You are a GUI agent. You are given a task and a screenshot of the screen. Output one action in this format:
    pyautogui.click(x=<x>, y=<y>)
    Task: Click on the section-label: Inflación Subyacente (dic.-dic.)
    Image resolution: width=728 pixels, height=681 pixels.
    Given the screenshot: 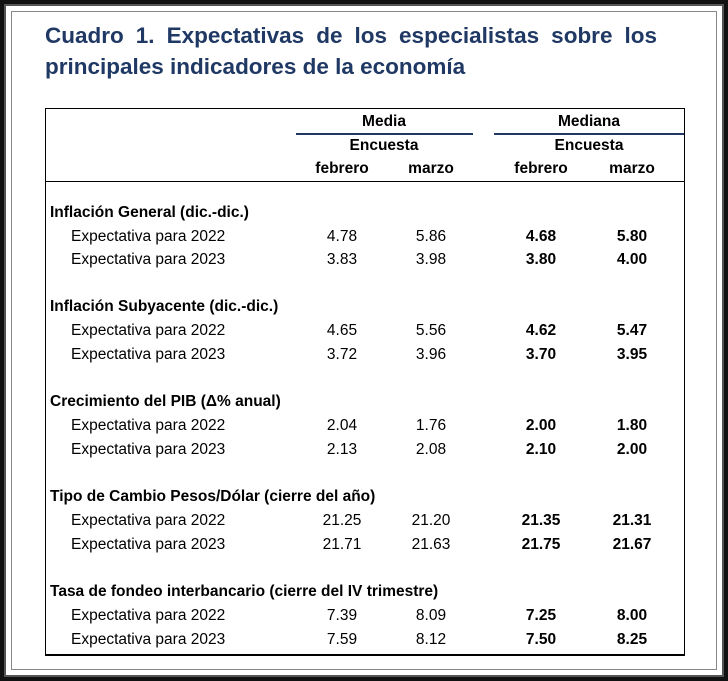 What is the action you would take?
    pyautogui.click(x=164, y=306)
    